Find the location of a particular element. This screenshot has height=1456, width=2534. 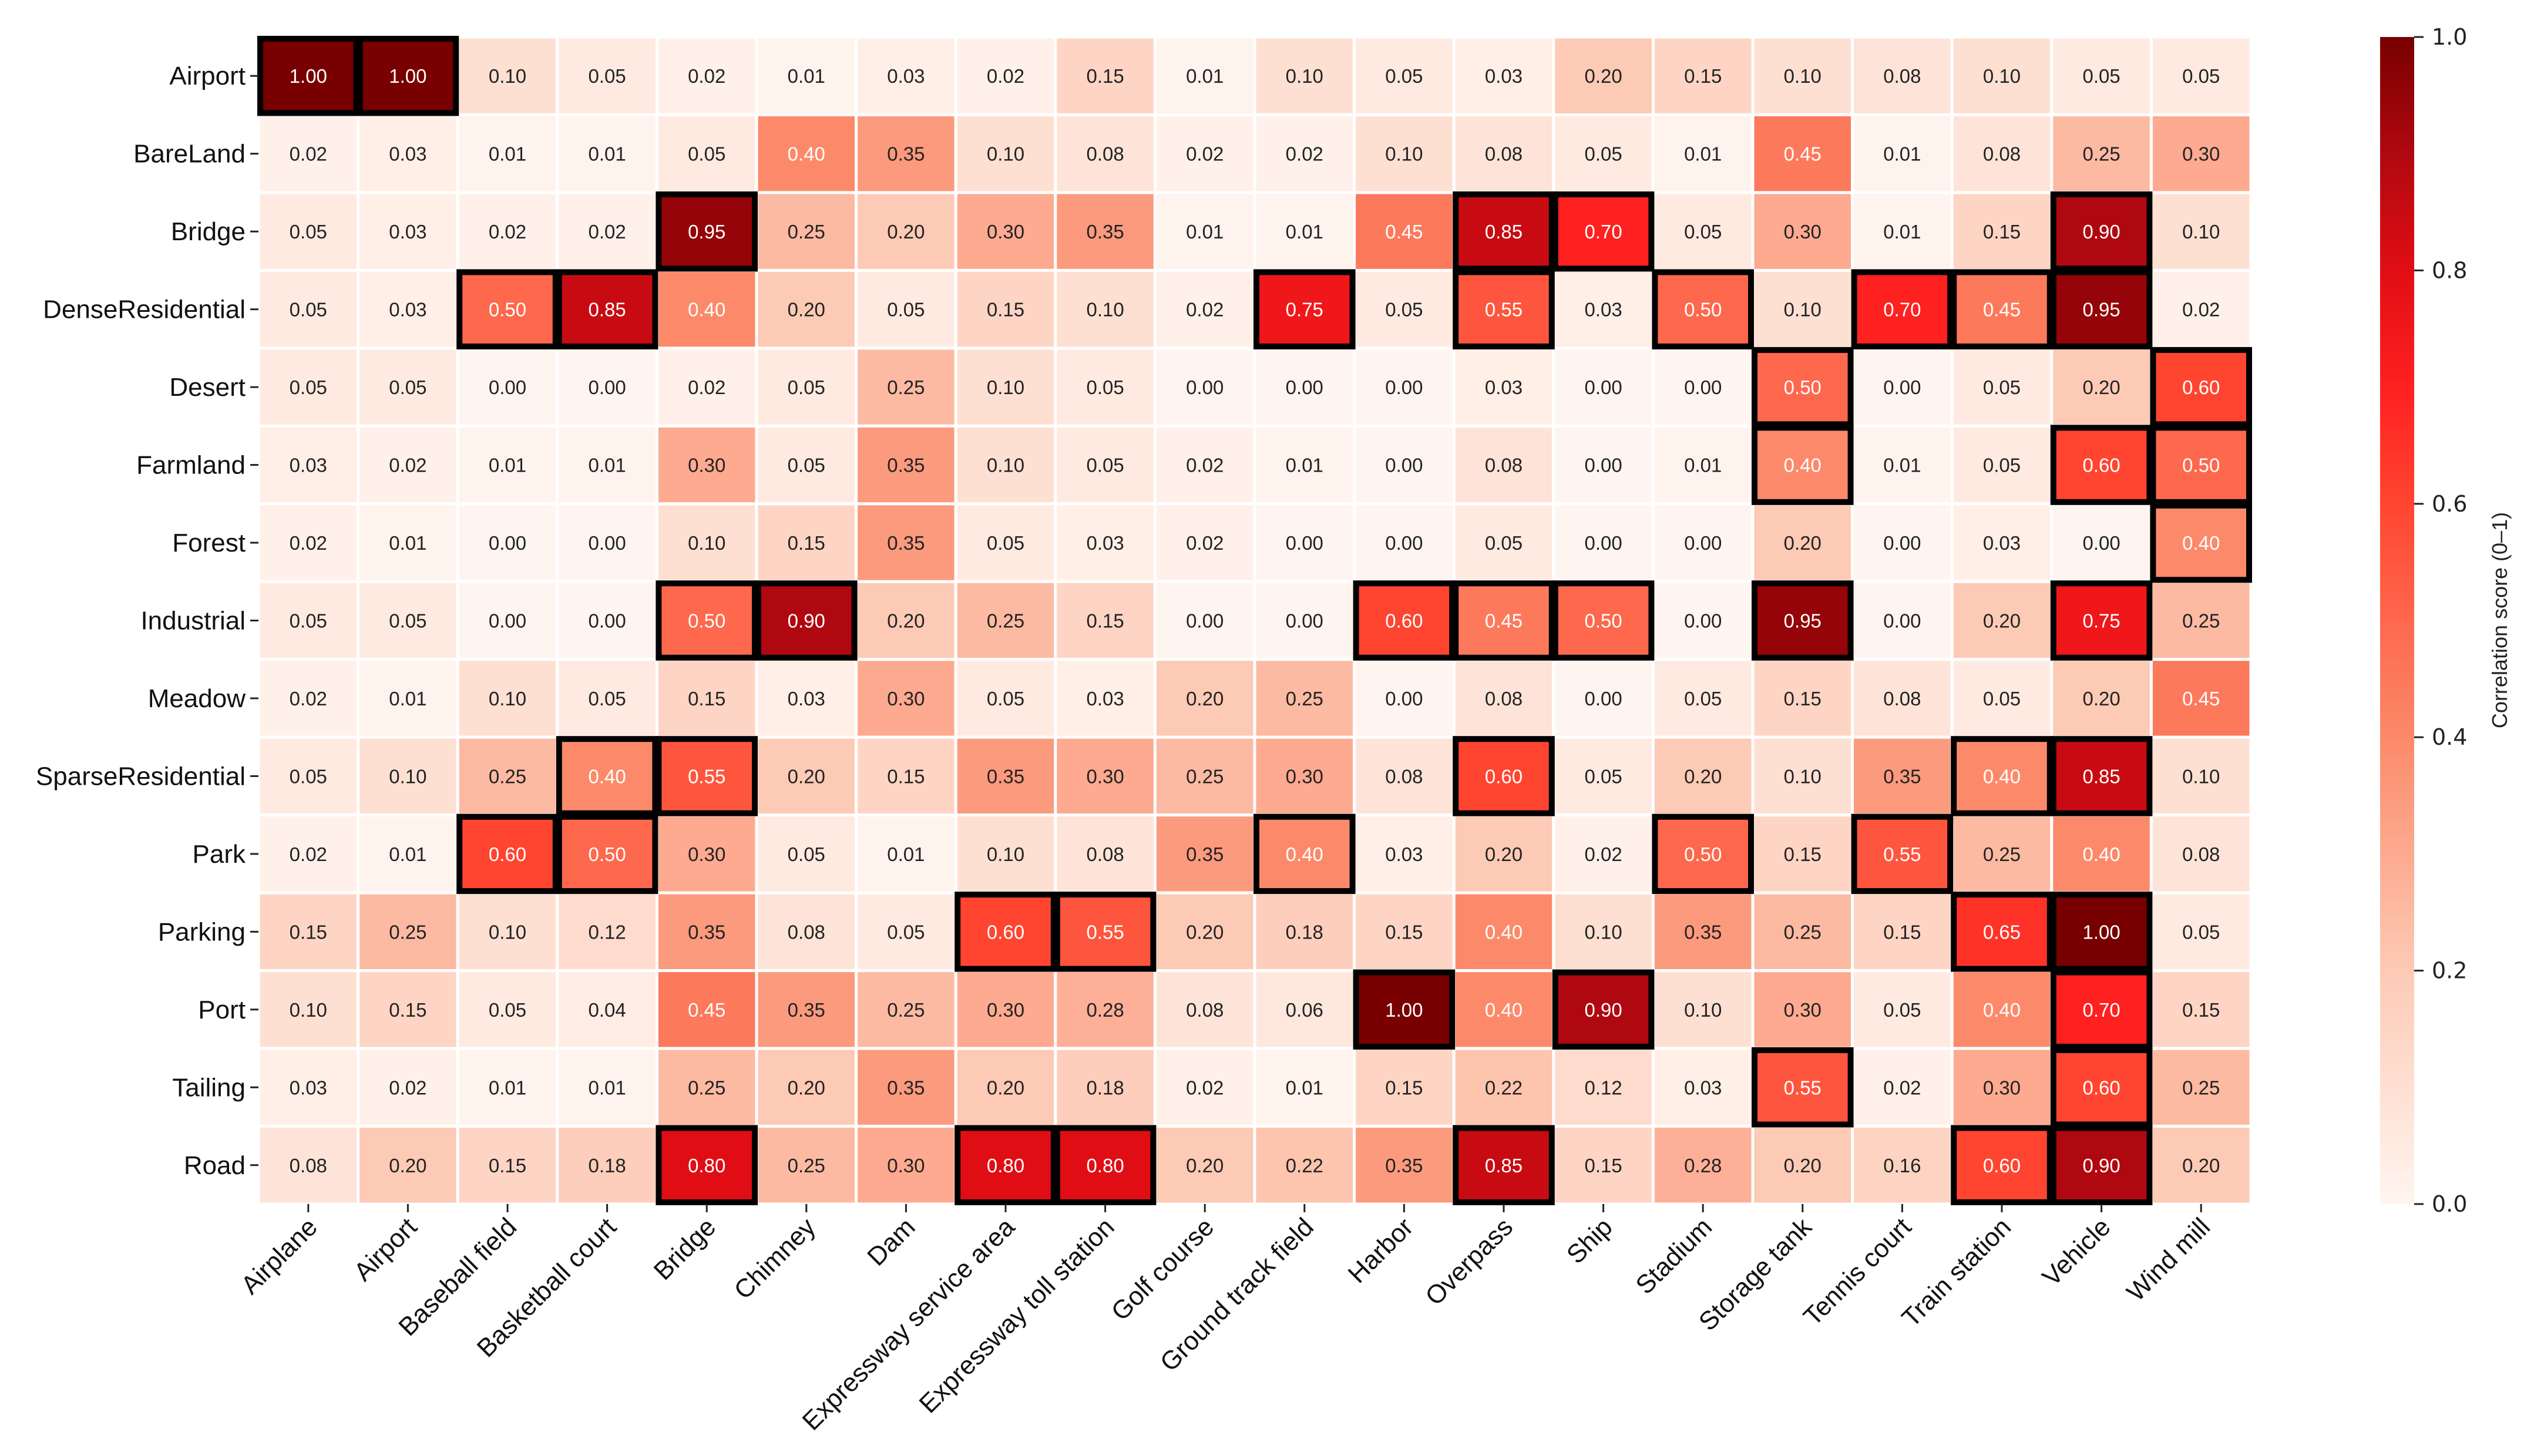

row-label: BareLand is located at coordinates (189, 154).